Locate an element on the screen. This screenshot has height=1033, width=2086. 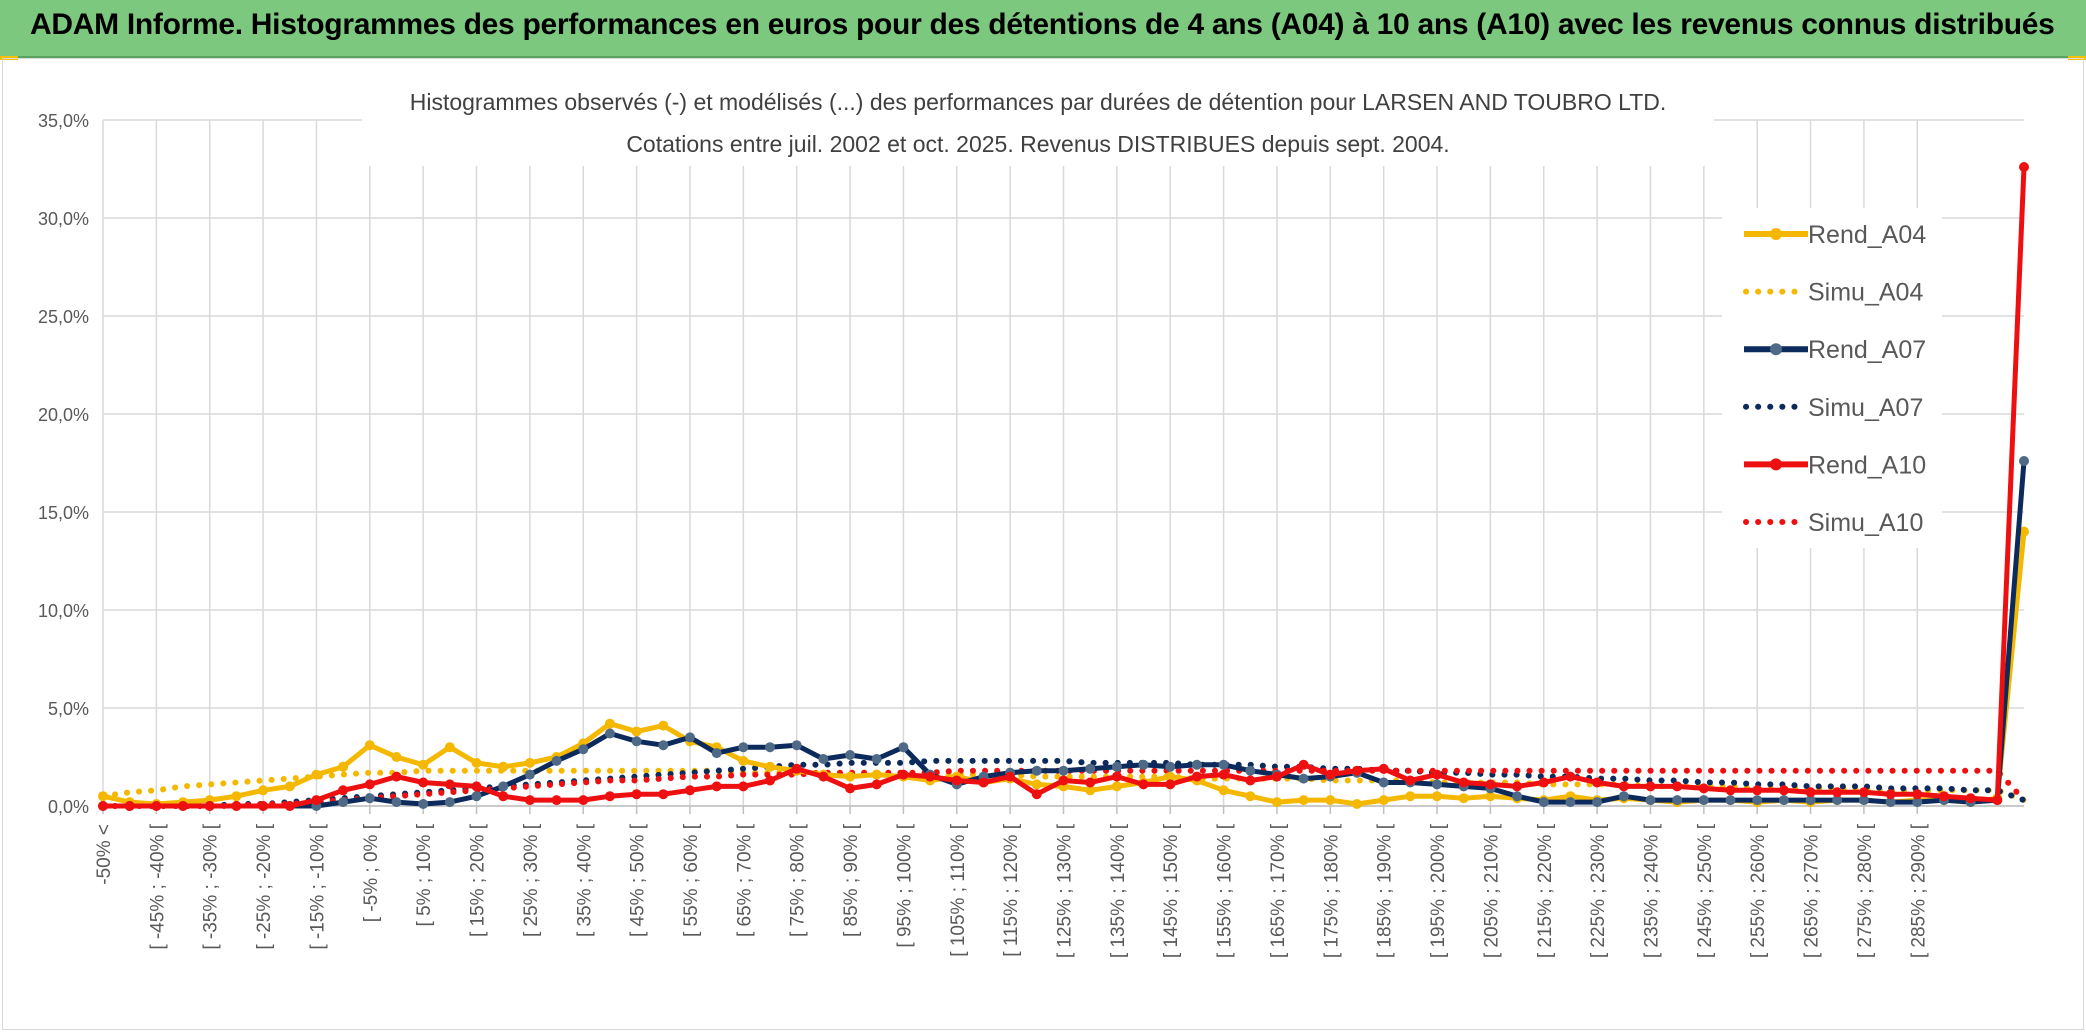
x-tick-label: [ 215% ; 220% [ is located at coordinates (1545, 890).